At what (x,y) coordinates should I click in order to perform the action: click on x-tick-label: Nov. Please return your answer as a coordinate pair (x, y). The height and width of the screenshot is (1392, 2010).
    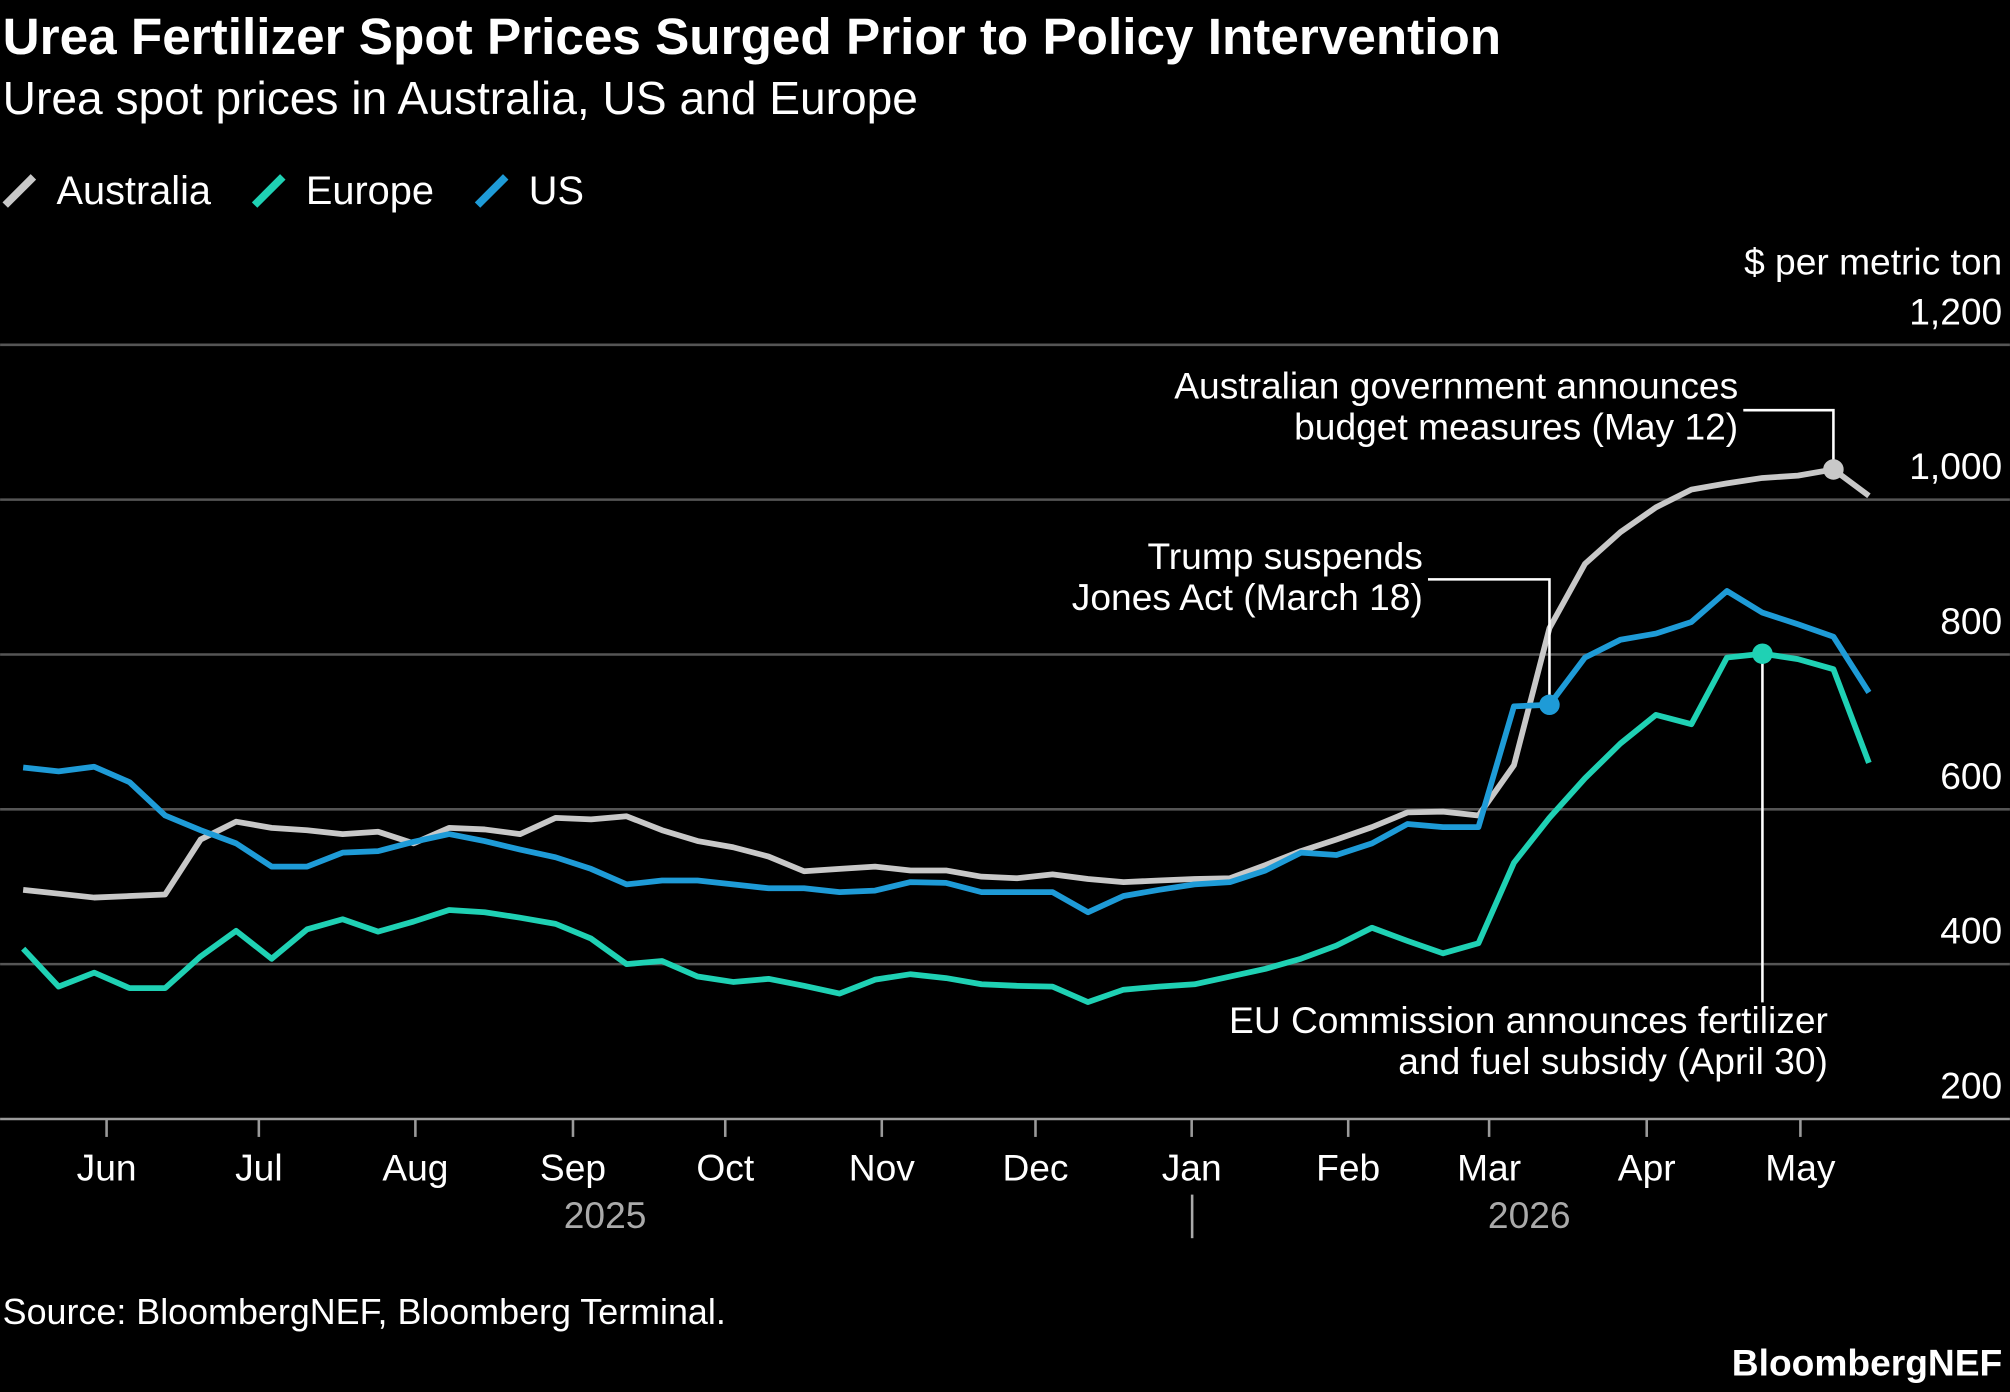
    Looking at the image, I should click on (882, 1168).